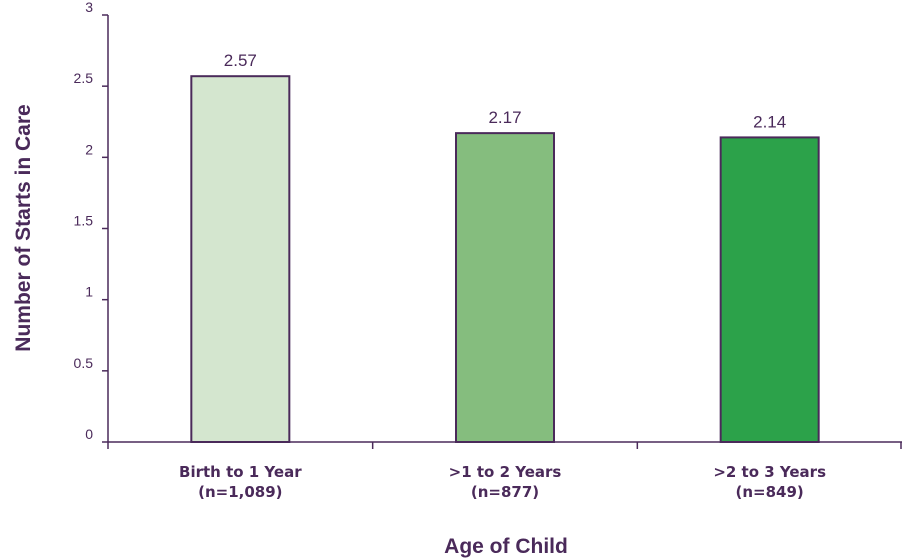 This screenshot has height=559, width=902. I want to click on x-axis-title: Age of Child, so click(506, 546).